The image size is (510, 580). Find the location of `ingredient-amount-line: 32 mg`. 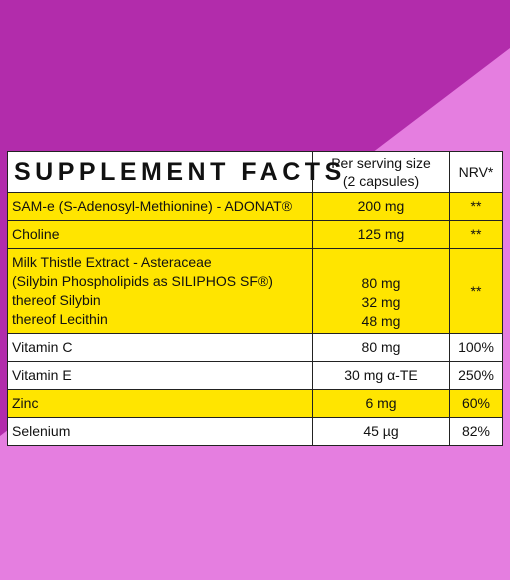

ingredient-amount-line: 32 mg is located at coordinates (381, 302).